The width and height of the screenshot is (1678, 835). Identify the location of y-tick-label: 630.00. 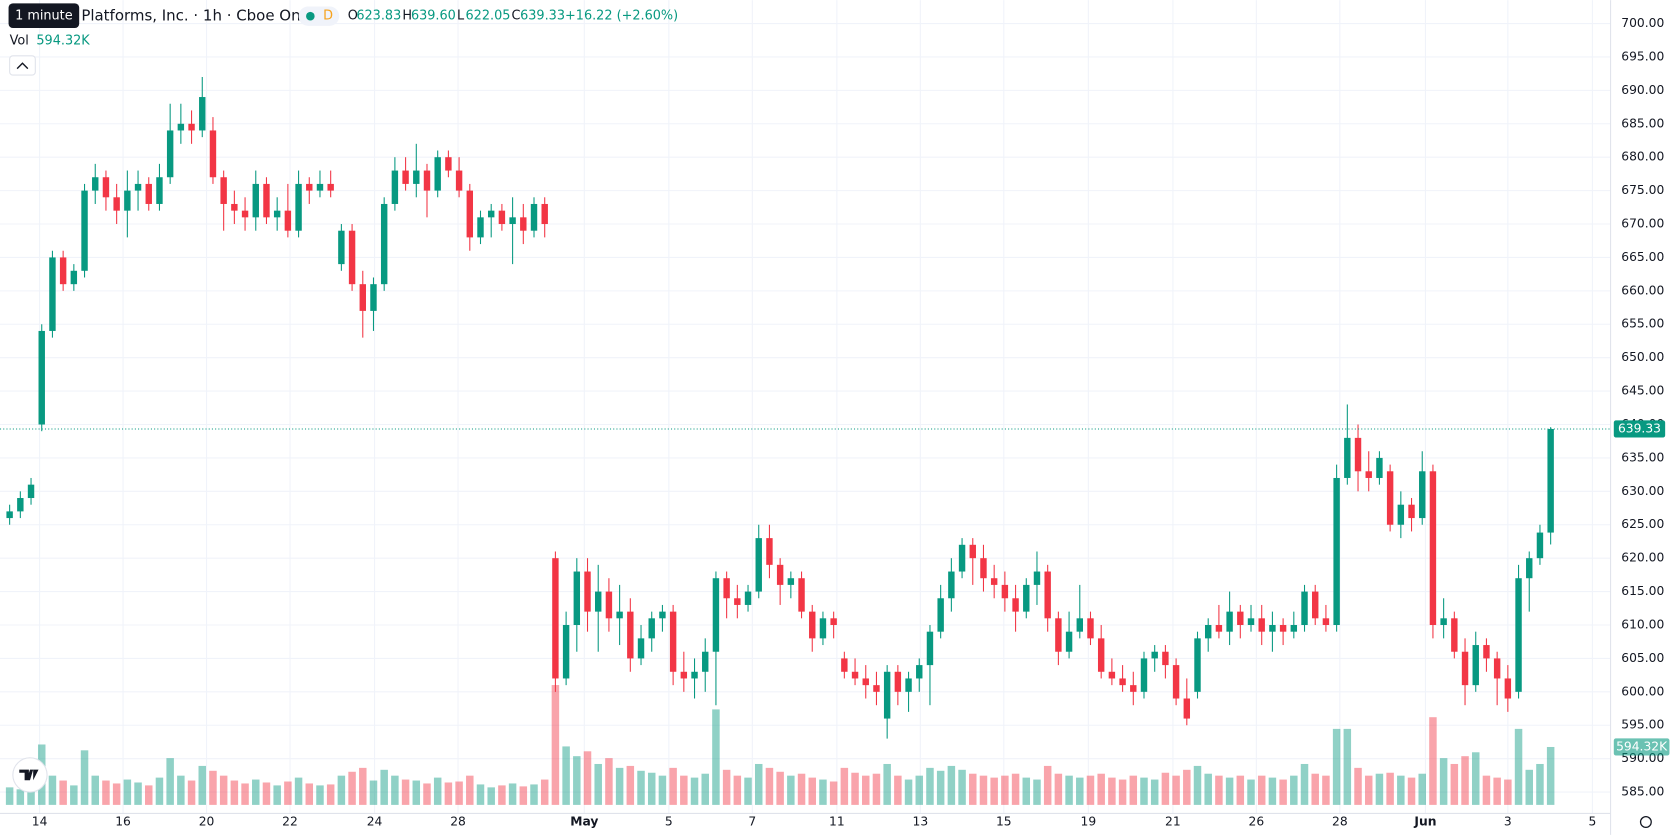
(1642, 491).